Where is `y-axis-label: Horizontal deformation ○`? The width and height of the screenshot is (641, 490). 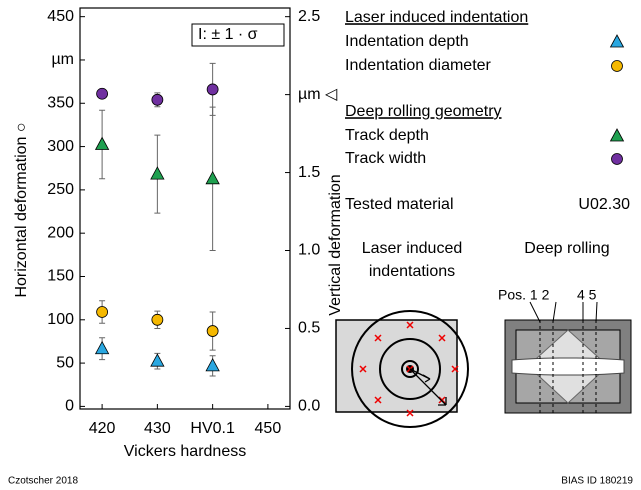 y-axis-label: Horizontal deformation ○ is located at coordinates (21, 209).